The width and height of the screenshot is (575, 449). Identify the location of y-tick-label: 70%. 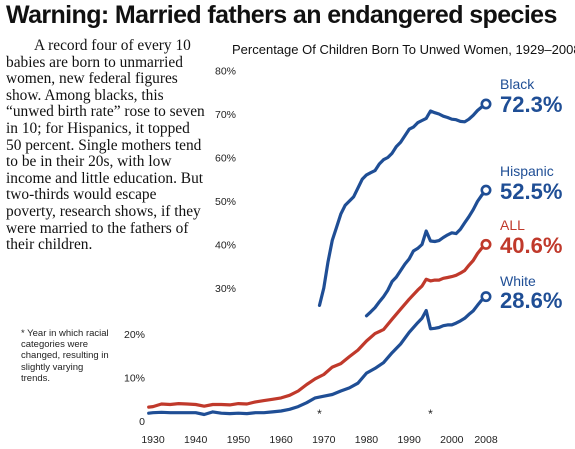
(225, 115).